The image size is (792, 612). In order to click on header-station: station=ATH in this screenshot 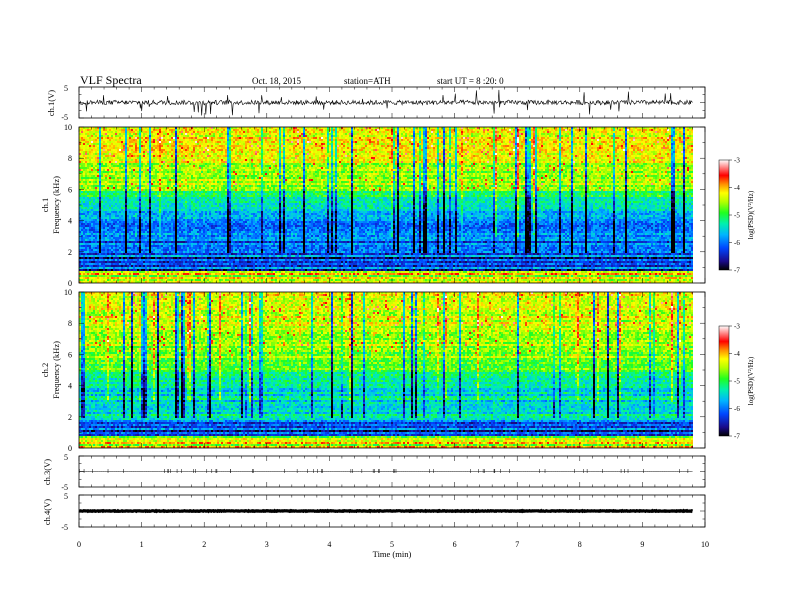, I will do `click(367, 81)`.